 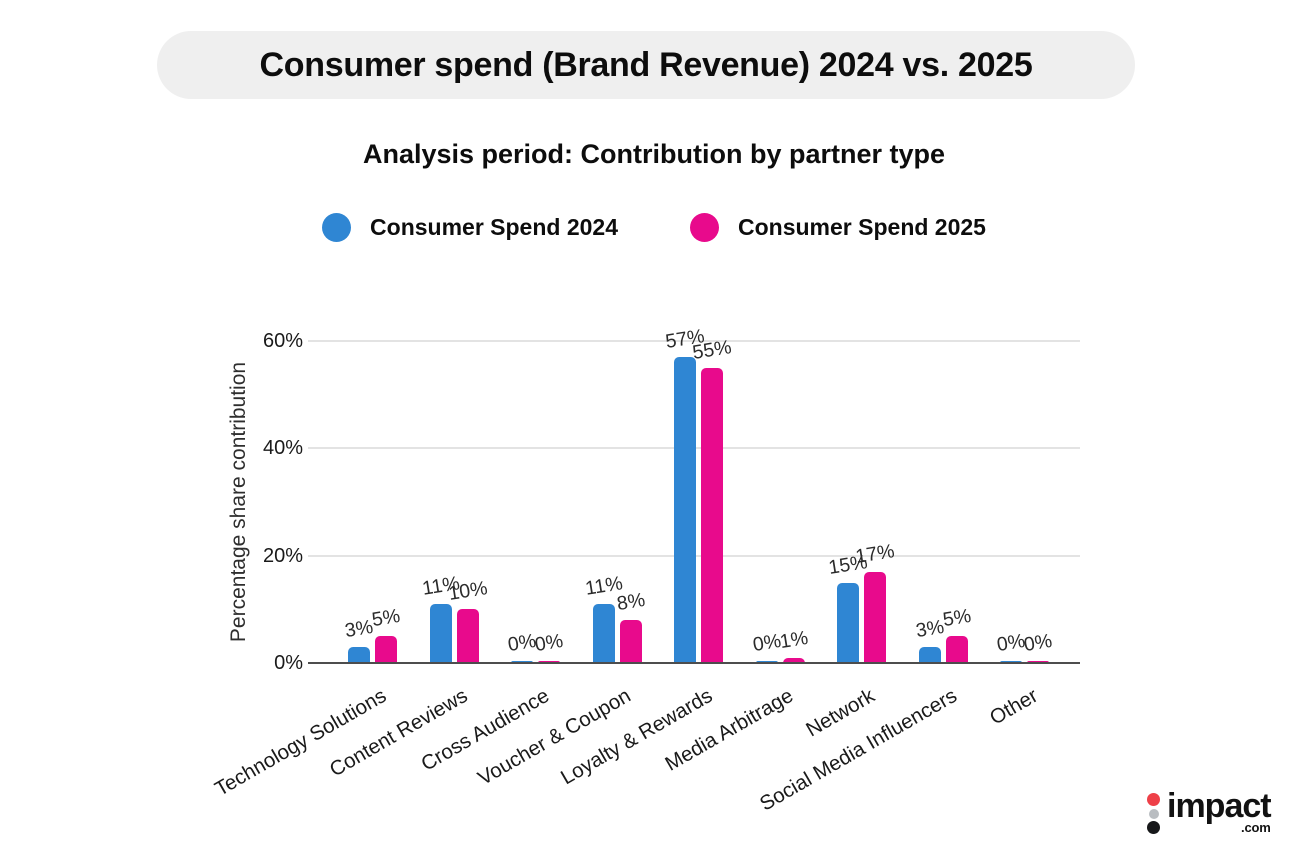 What do you see at coordinates (630, 641) in the screenshot?
I see `bar-consumer-spend-2025-voucher-coupon` at bounding box center [630, 641].